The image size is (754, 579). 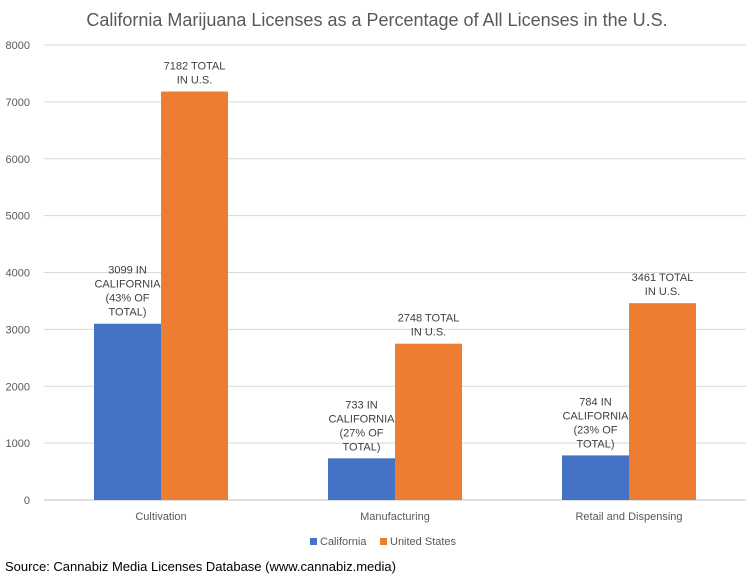 I want to click on data-label-line: 3461 TOTAL, so click(x=663, y=278).